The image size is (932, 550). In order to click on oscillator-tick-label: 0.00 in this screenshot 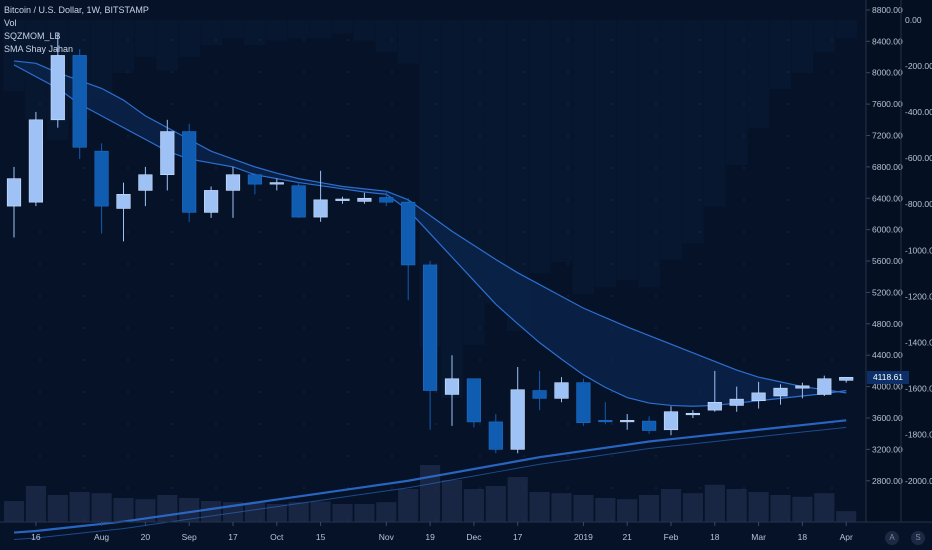, I will do `click(913, 20)`.